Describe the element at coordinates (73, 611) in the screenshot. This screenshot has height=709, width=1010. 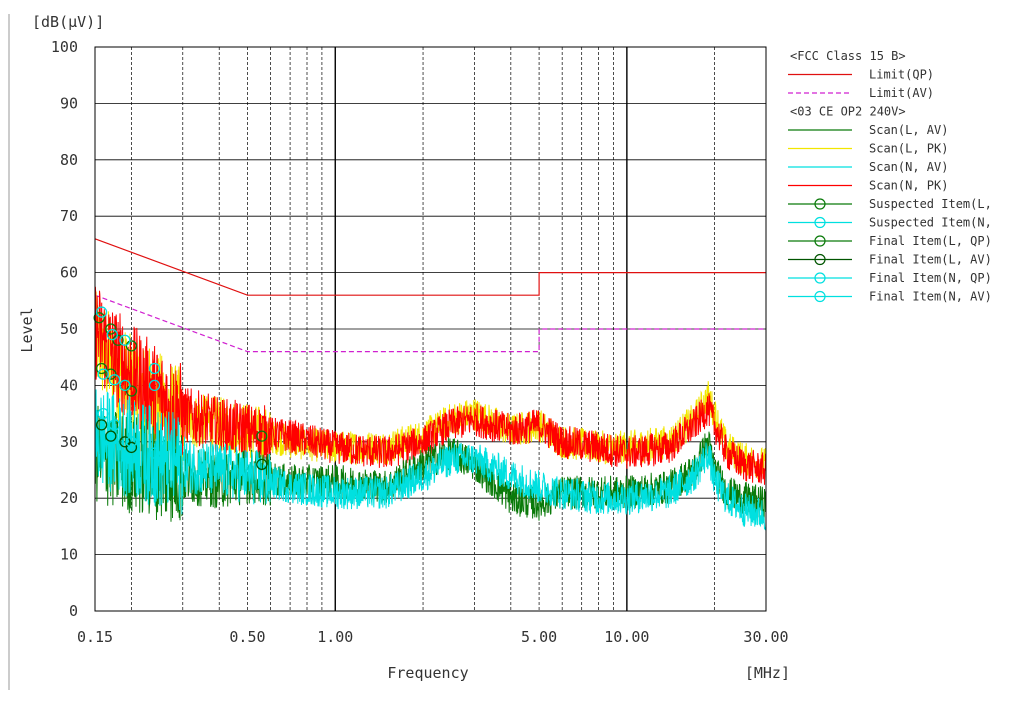
I see `y-tick-label: 0` at that location.